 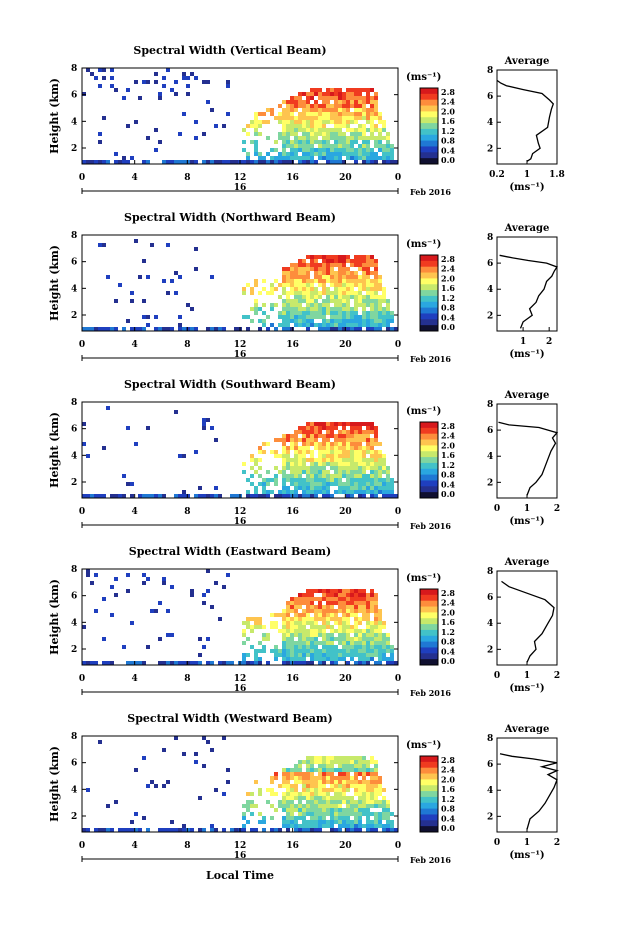 I want to click on colorbar-tick-label: 1.2, so click(x=448, y=298).